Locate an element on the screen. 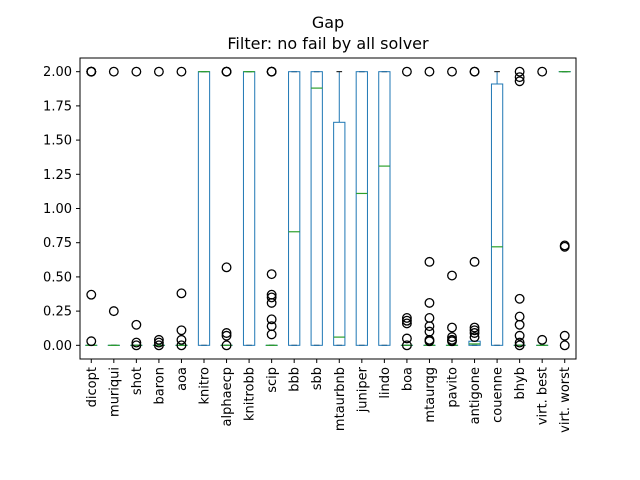 The height and width of the screenshot is (480, 640). y-axis-ticks: 0.00 0.25 0.50 0.75 1.00 1.25 1.50 1.75 2.00 is located at coordinates (61, 209).